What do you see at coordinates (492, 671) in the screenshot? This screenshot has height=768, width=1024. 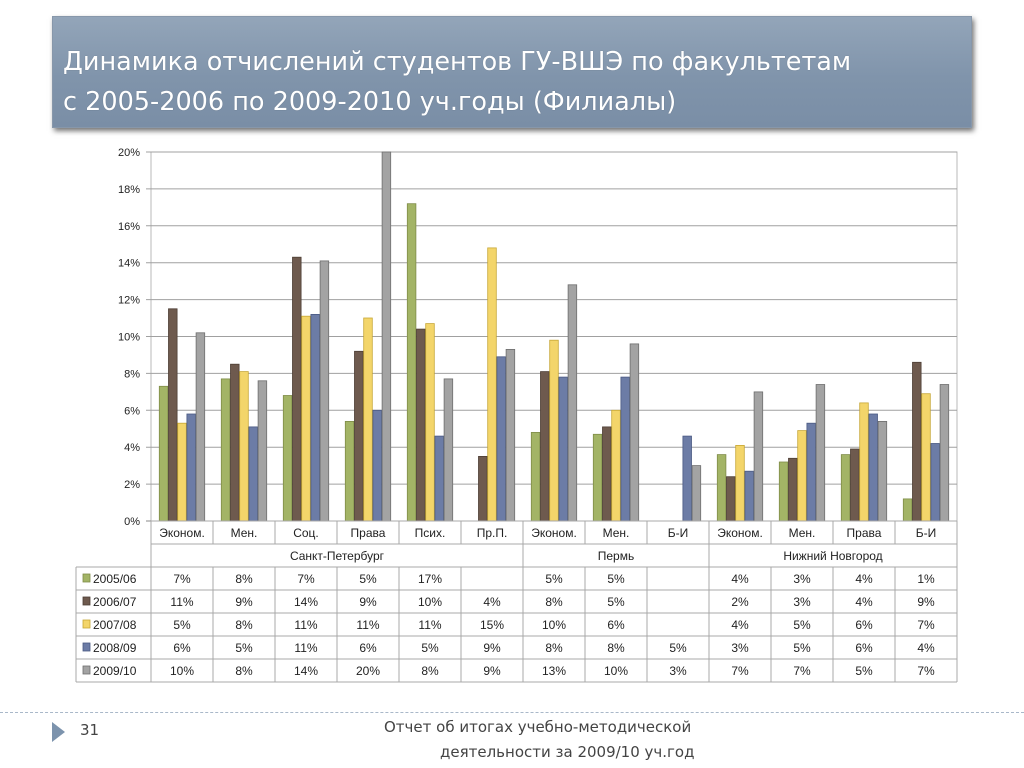 I see `table-value: 9%` at bounding box center [492, 671].